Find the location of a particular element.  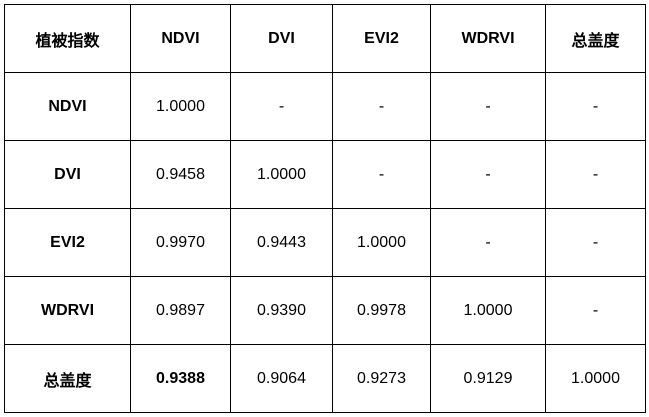

row-label: WDRVI is located at coordinates (67, 310).